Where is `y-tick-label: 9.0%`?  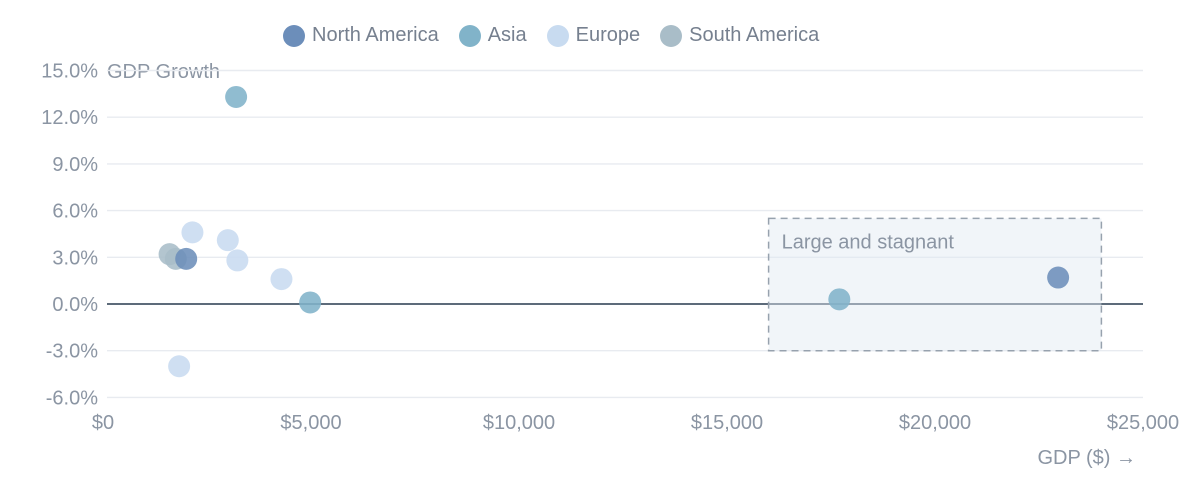
y-tick-label: 9.0% is located at coordinates (75, 165).